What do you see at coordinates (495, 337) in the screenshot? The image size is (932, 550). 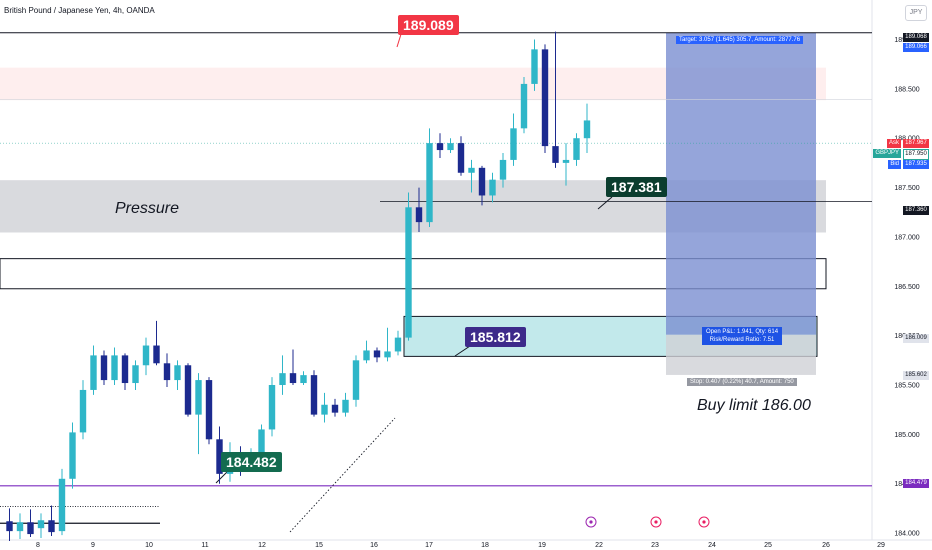 I see `callout-entry: 185.812` at bounding box center [495, 337].